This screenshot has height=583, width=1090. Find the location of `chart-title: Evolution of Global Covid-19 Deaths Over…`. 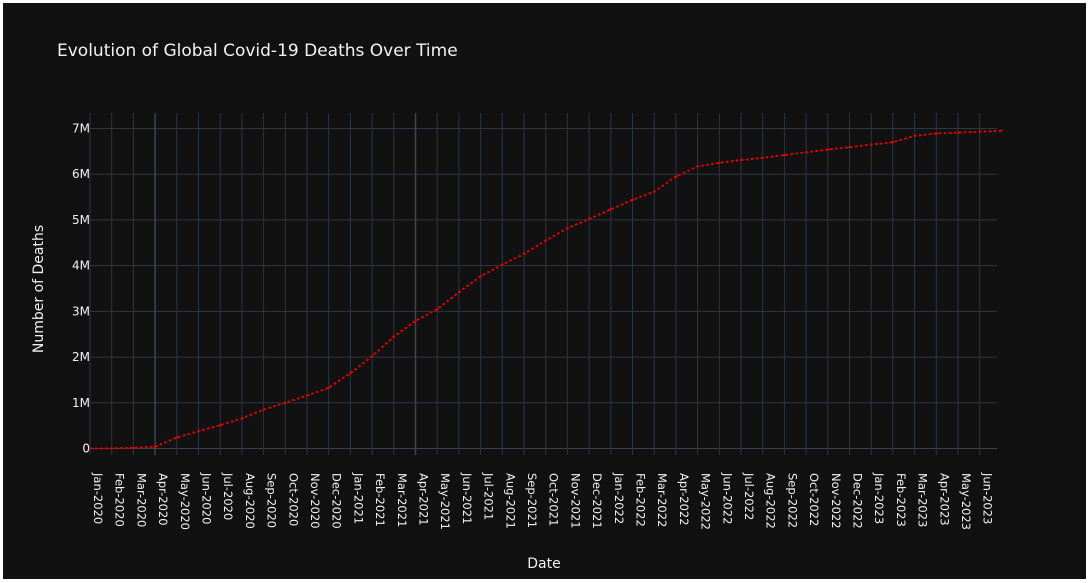

chart-title: Evolution of Global Covid-19 Deaths Over… is located at coordinates (257, 51).